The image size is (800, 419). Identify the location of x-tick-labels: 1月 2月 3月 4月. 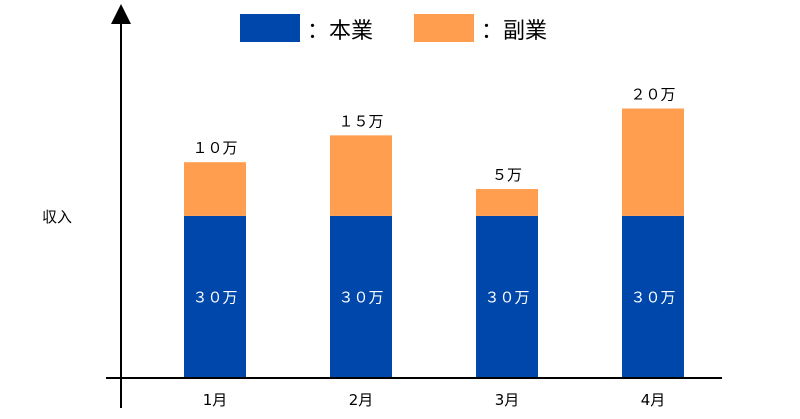
(434, 400).